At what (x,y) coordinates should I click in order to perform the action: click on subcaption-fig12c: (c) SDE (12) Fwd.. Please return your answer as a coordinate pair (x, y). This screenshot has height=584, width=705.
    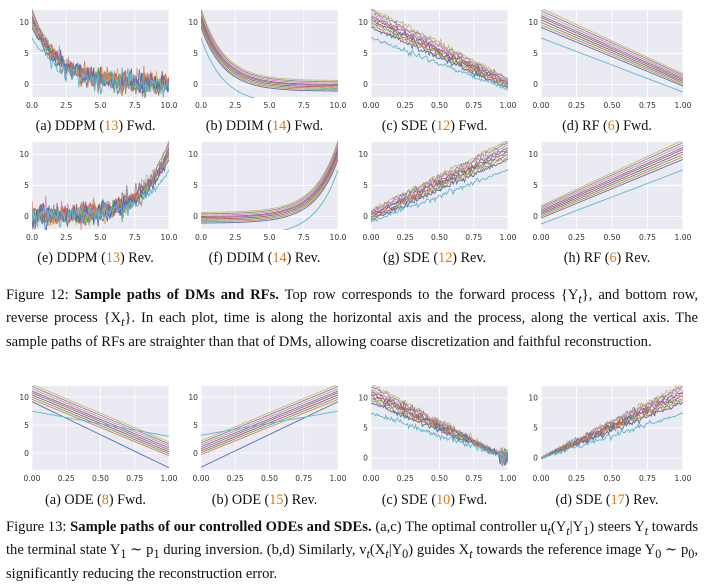
    Looking at the image, I should click on (434, 126).